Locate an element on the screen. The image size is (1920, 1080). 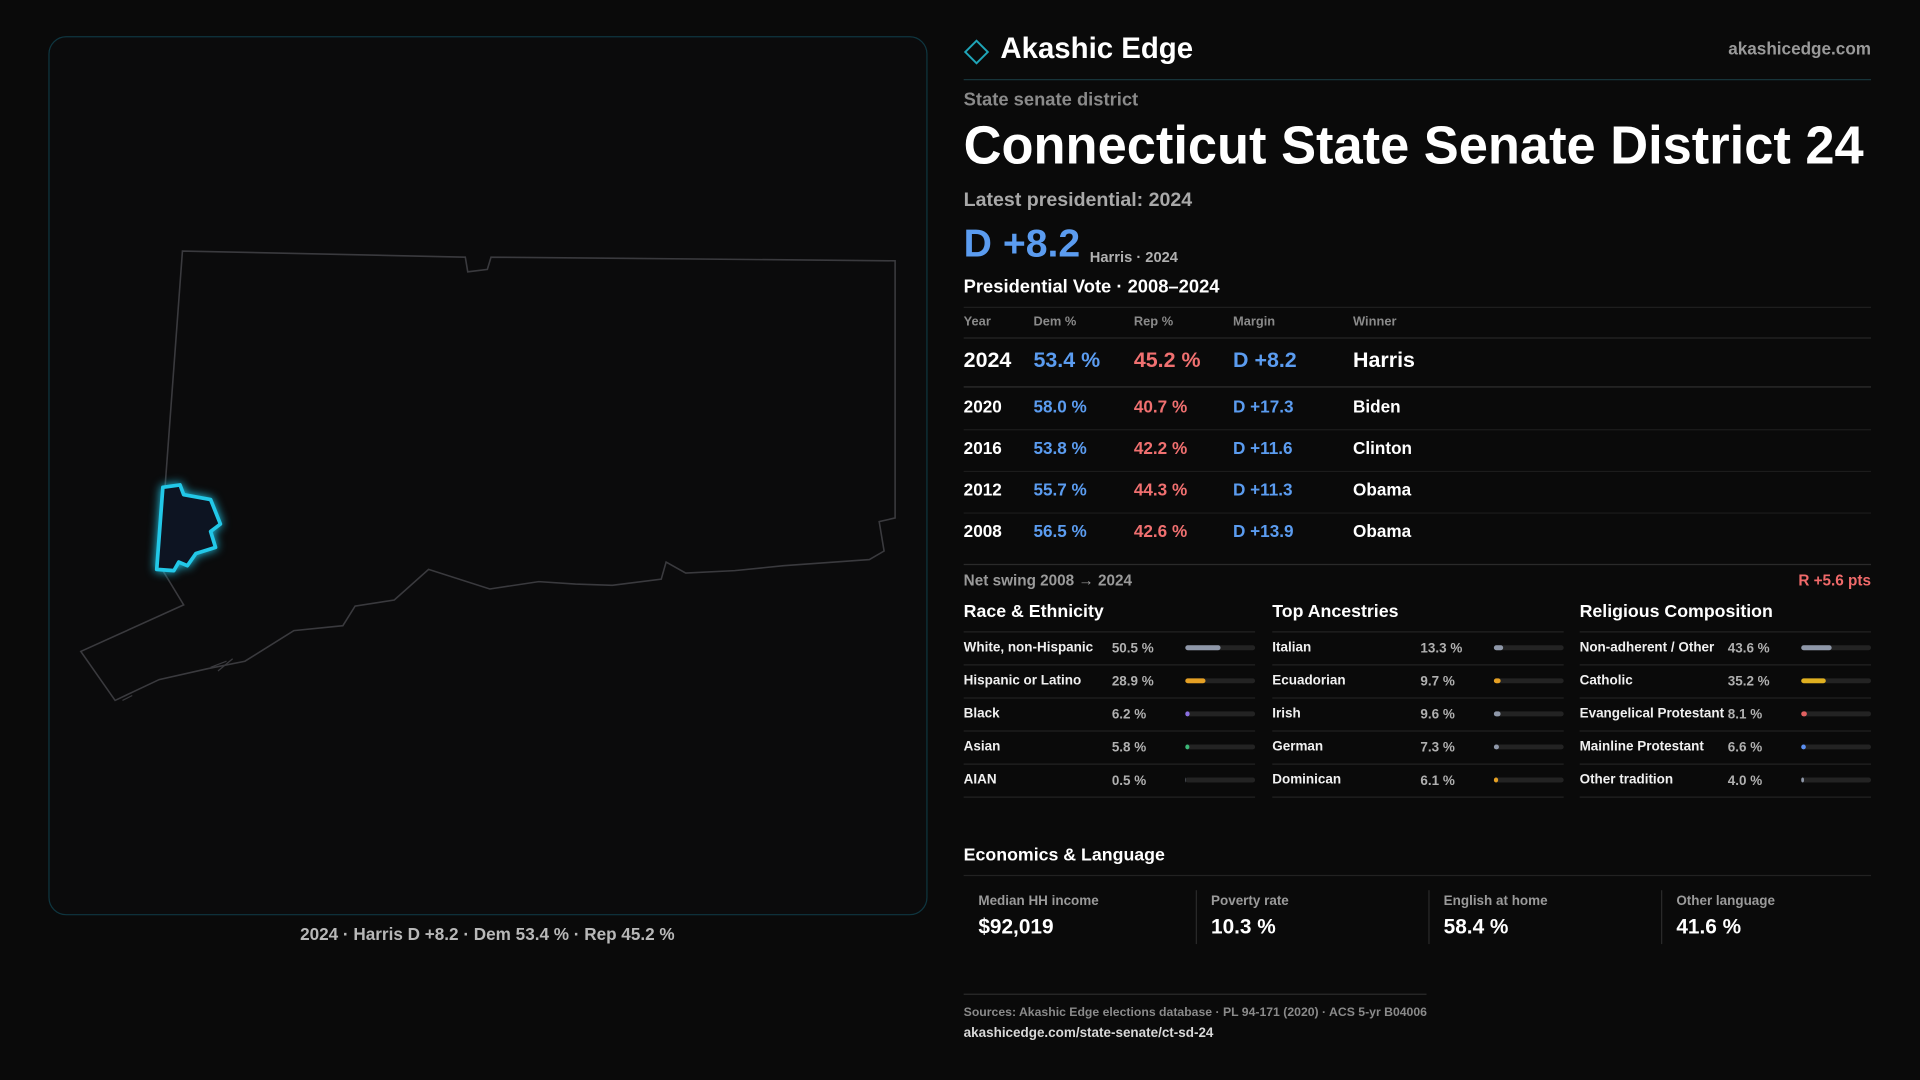
row-value: 13.3 % is located at coordinates (1441, 648).